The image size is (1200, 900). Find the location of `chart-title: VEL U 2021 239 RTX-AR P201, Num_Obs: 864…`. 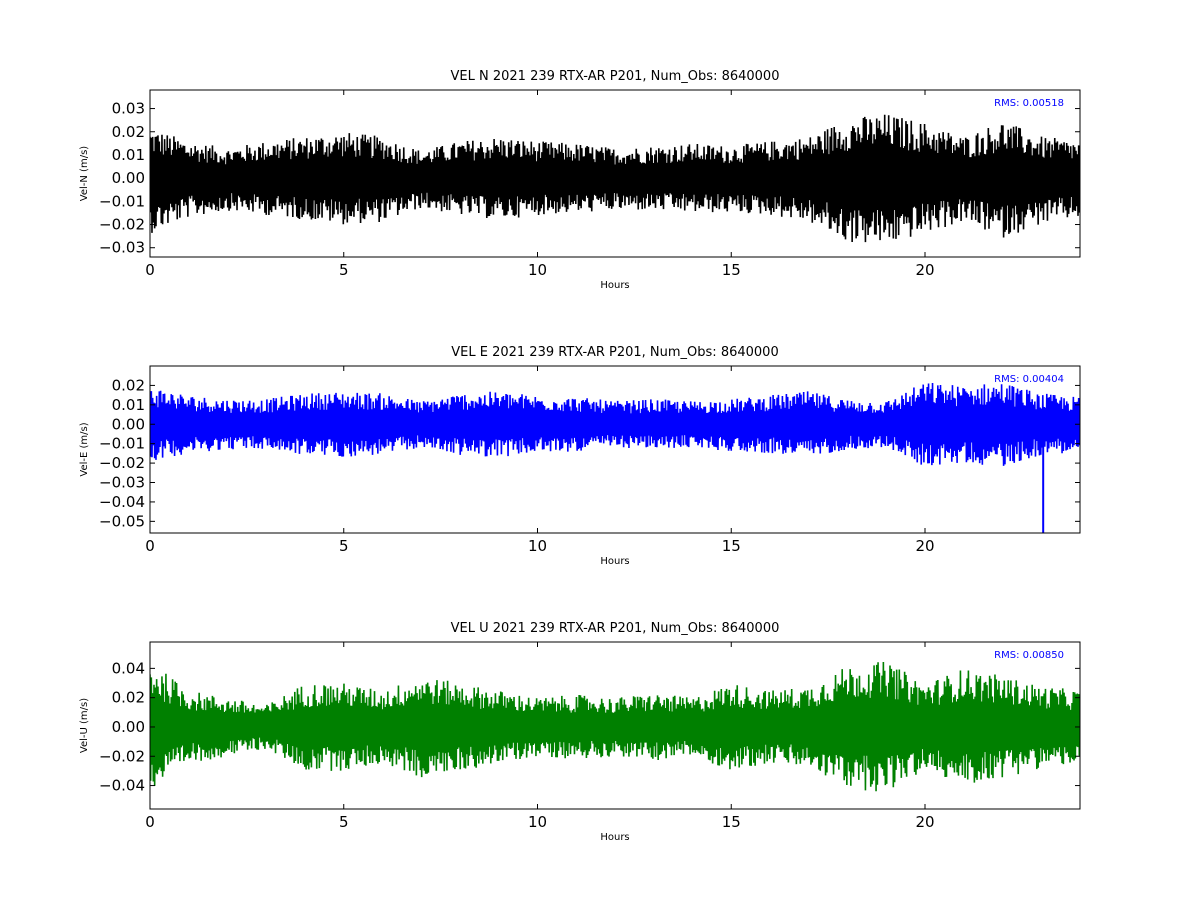

chart-title: VEL U 2021 239 RTX-AR P201, Num_Obs: 864… is located at coordinates (615, 628).